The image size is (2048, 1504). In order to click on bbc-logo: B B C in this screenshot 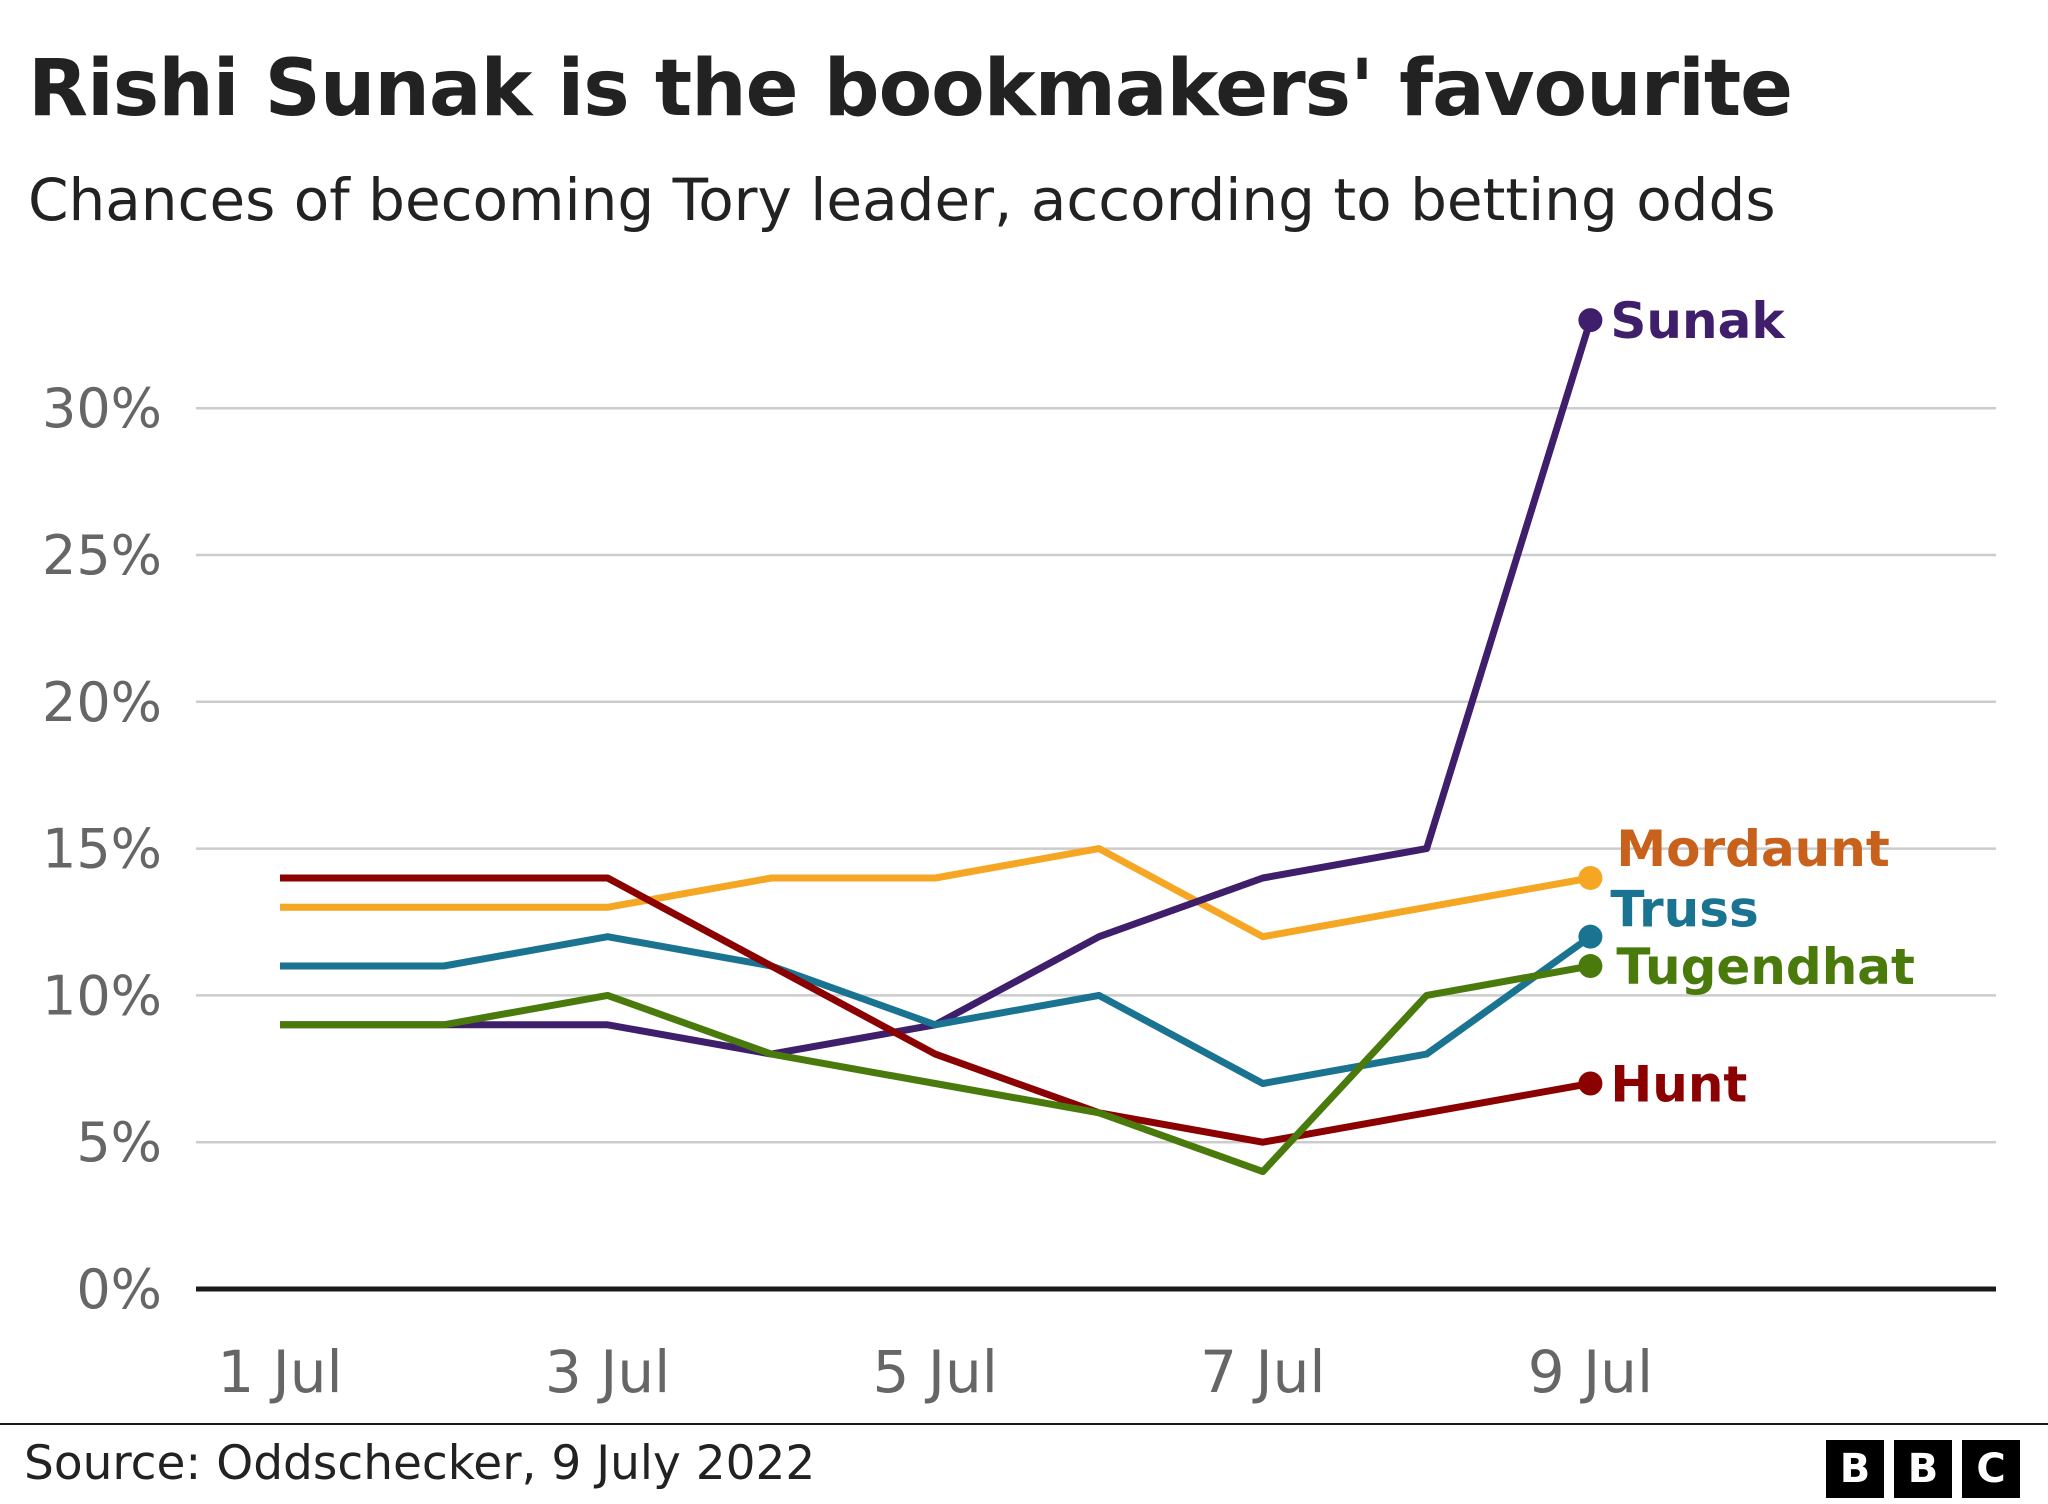, I will do `click(1923, 1469)`.